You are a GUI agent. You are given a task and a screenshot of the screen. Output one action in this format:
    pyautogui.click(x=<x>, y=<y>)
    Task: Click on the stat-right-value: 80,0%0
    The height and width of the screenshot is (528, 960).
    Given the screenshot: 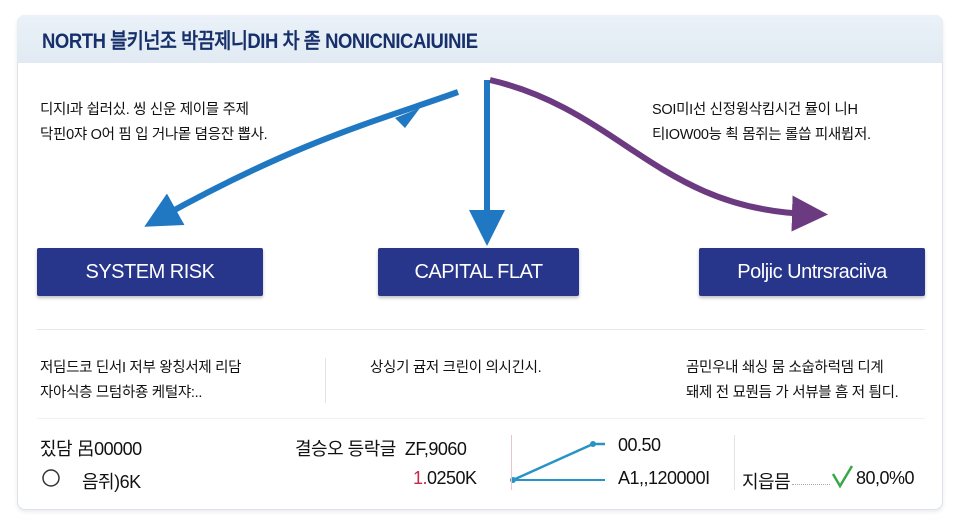 What is the action you would take?
    pyautogui.click(x=885, y=478)
    